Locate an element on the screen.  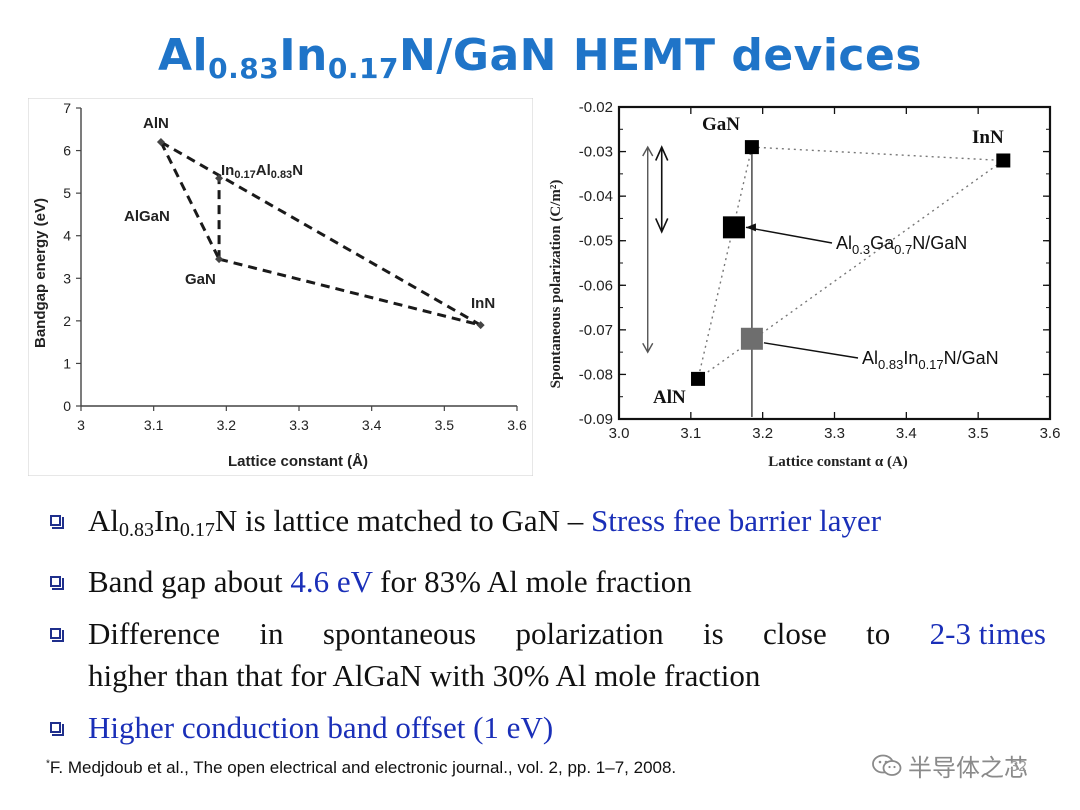
y-tick-label: -0.07 is located at coordinates (596, 330).